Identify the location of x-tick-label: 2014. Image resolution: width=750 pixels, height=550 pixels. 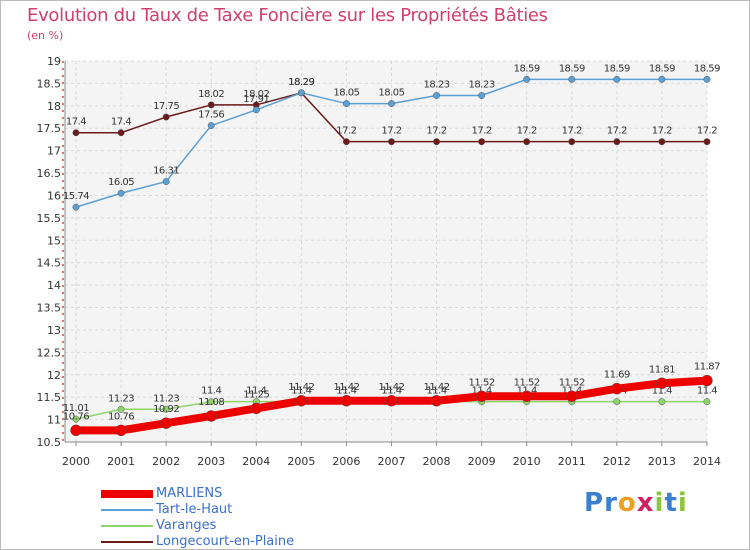
(707, 461).